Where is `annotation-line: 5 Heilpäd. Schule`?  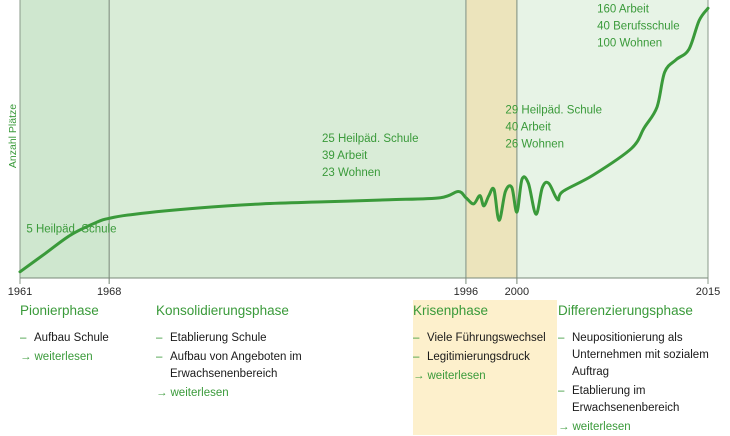
annotation-line: 5 Heilpäd. Schule is located at coordinates (71, 230).